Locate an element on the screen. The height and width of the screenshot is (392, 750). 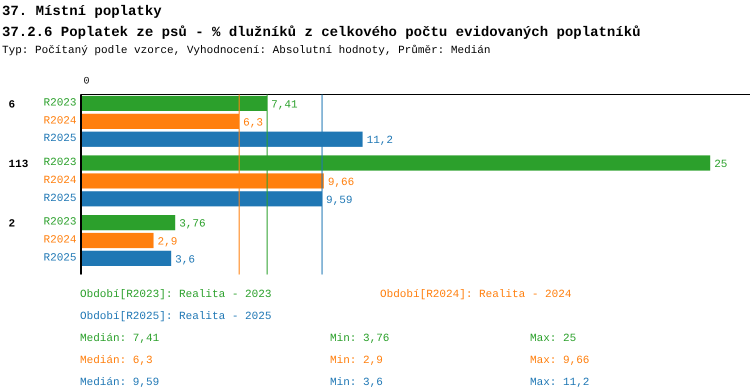
text: Min: 3,6 is located at coordinates (356, 383).